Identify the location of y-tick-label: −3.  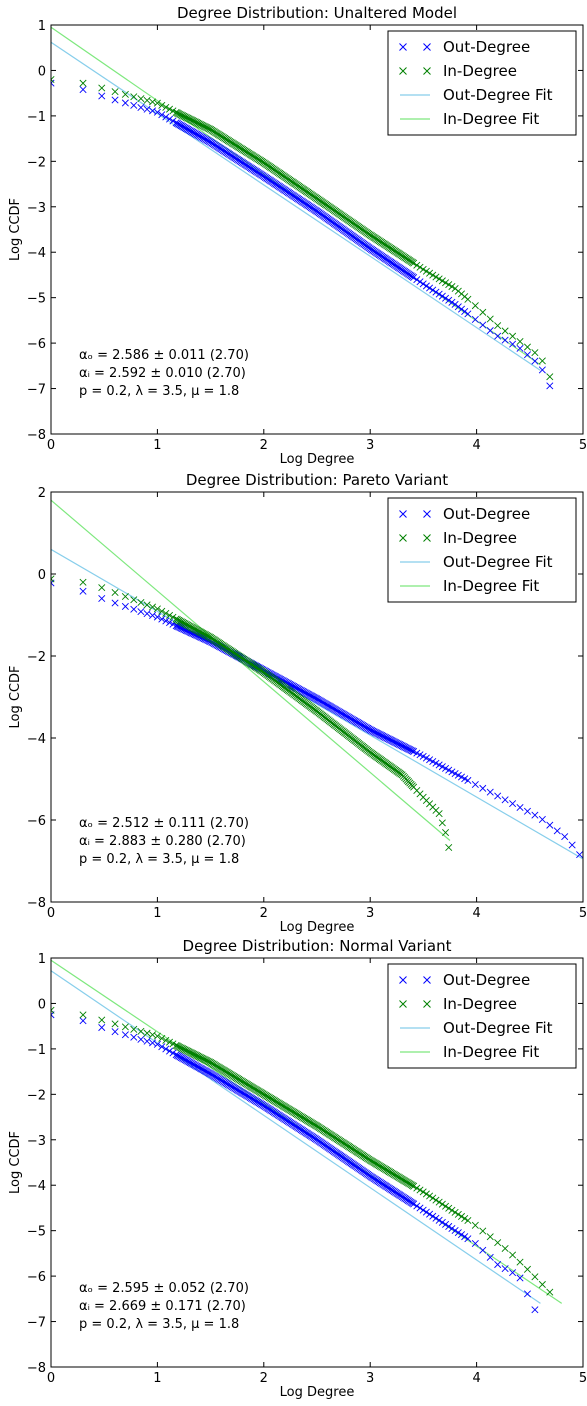
(36, 1141).